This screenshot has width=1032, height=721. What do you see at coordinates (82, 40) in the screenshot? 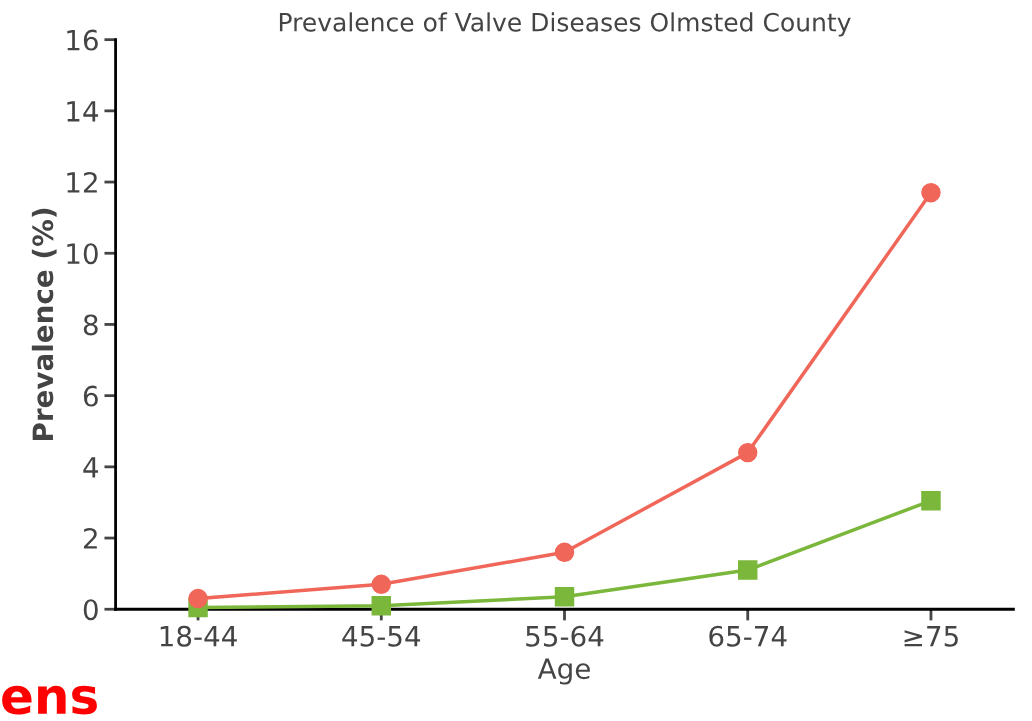
I see `y-tick-label: 16` at bounding box center [82, 40].